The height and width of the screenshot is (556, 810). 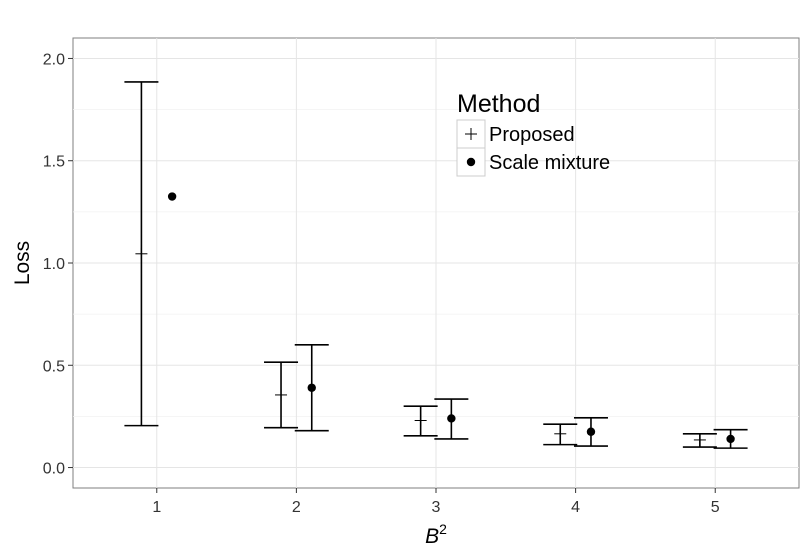 What do you see at coordinates (54, 264) in the screenshot?
I see `y-tick-label: 1.0` at bounding box center [54, 264].